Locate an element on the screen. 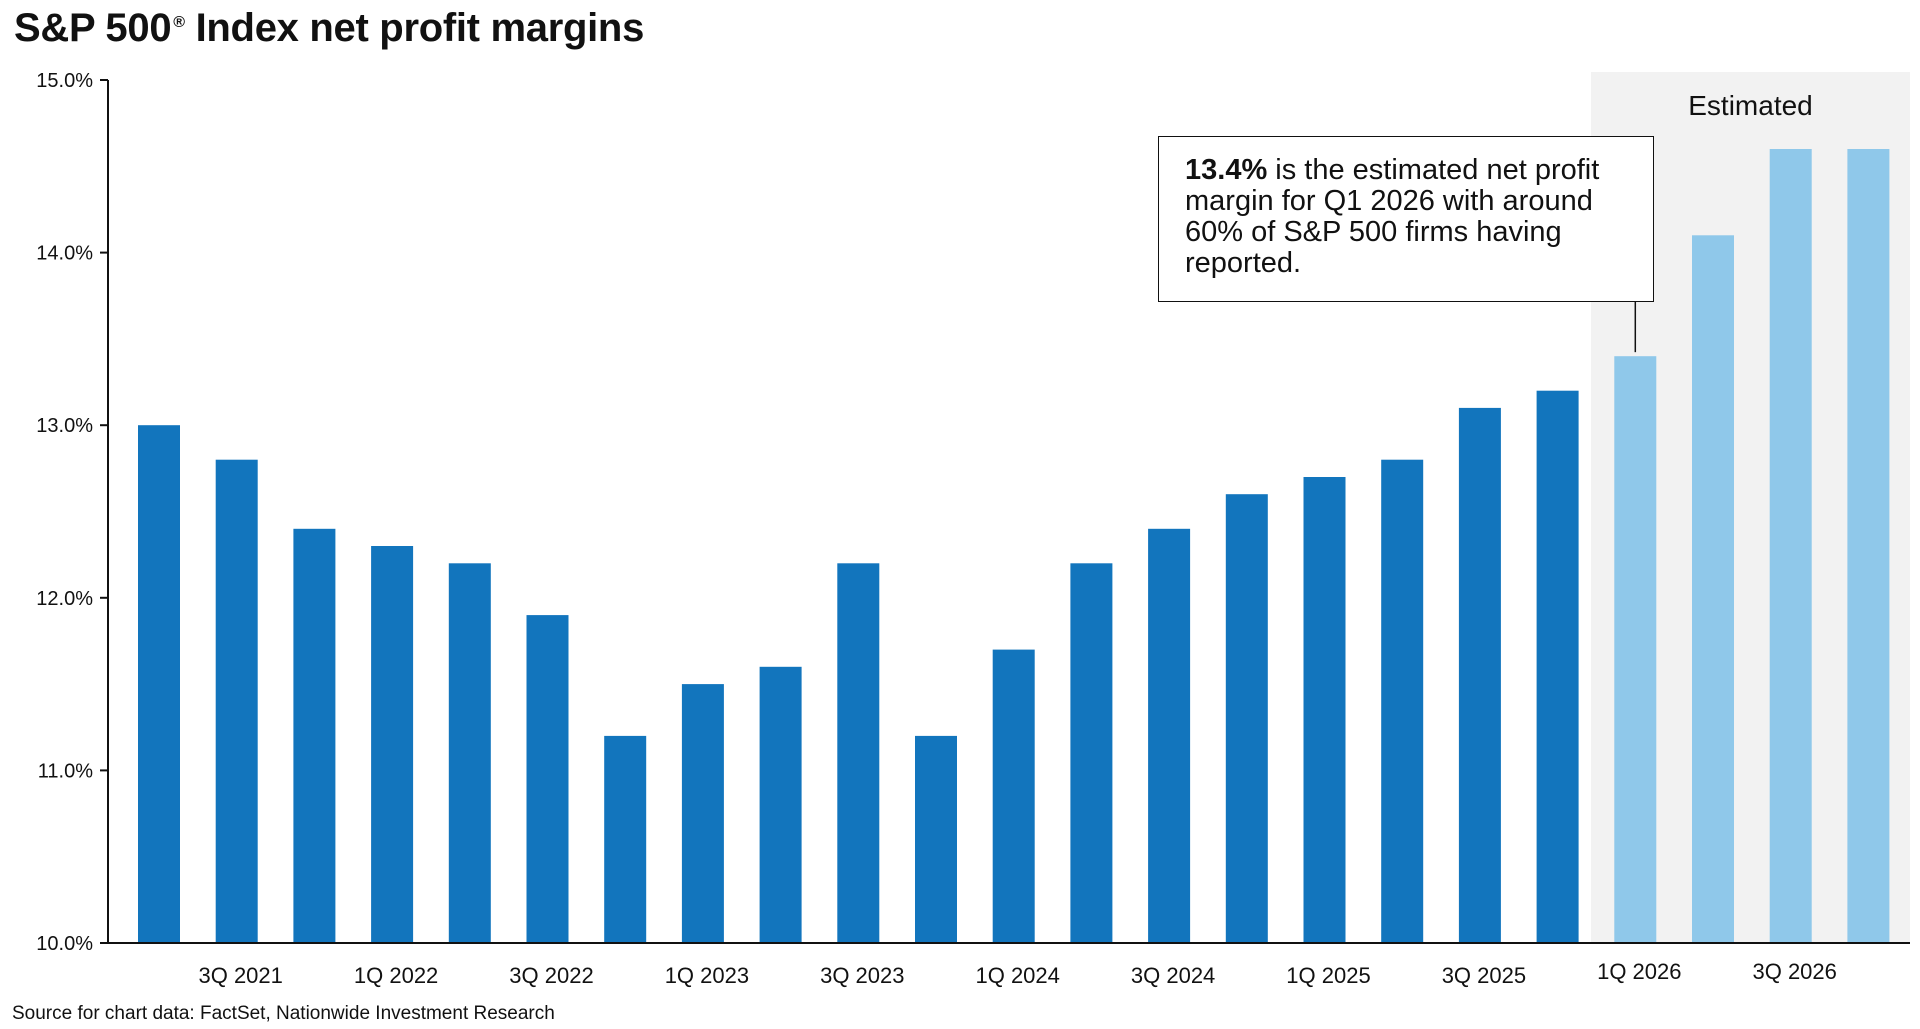  registered-mark: ® is located at coordinates (179, 22).